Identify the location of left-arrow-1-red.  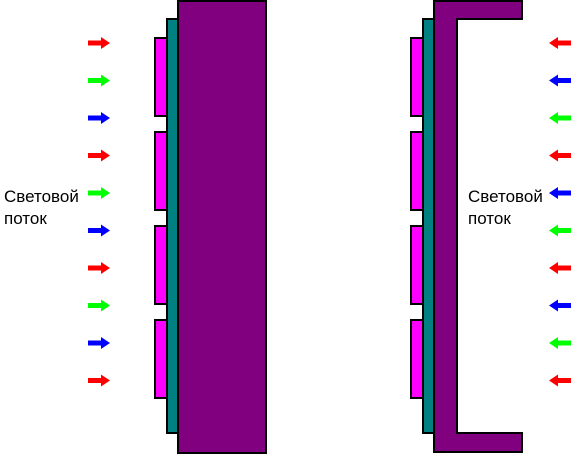
(99, 43).